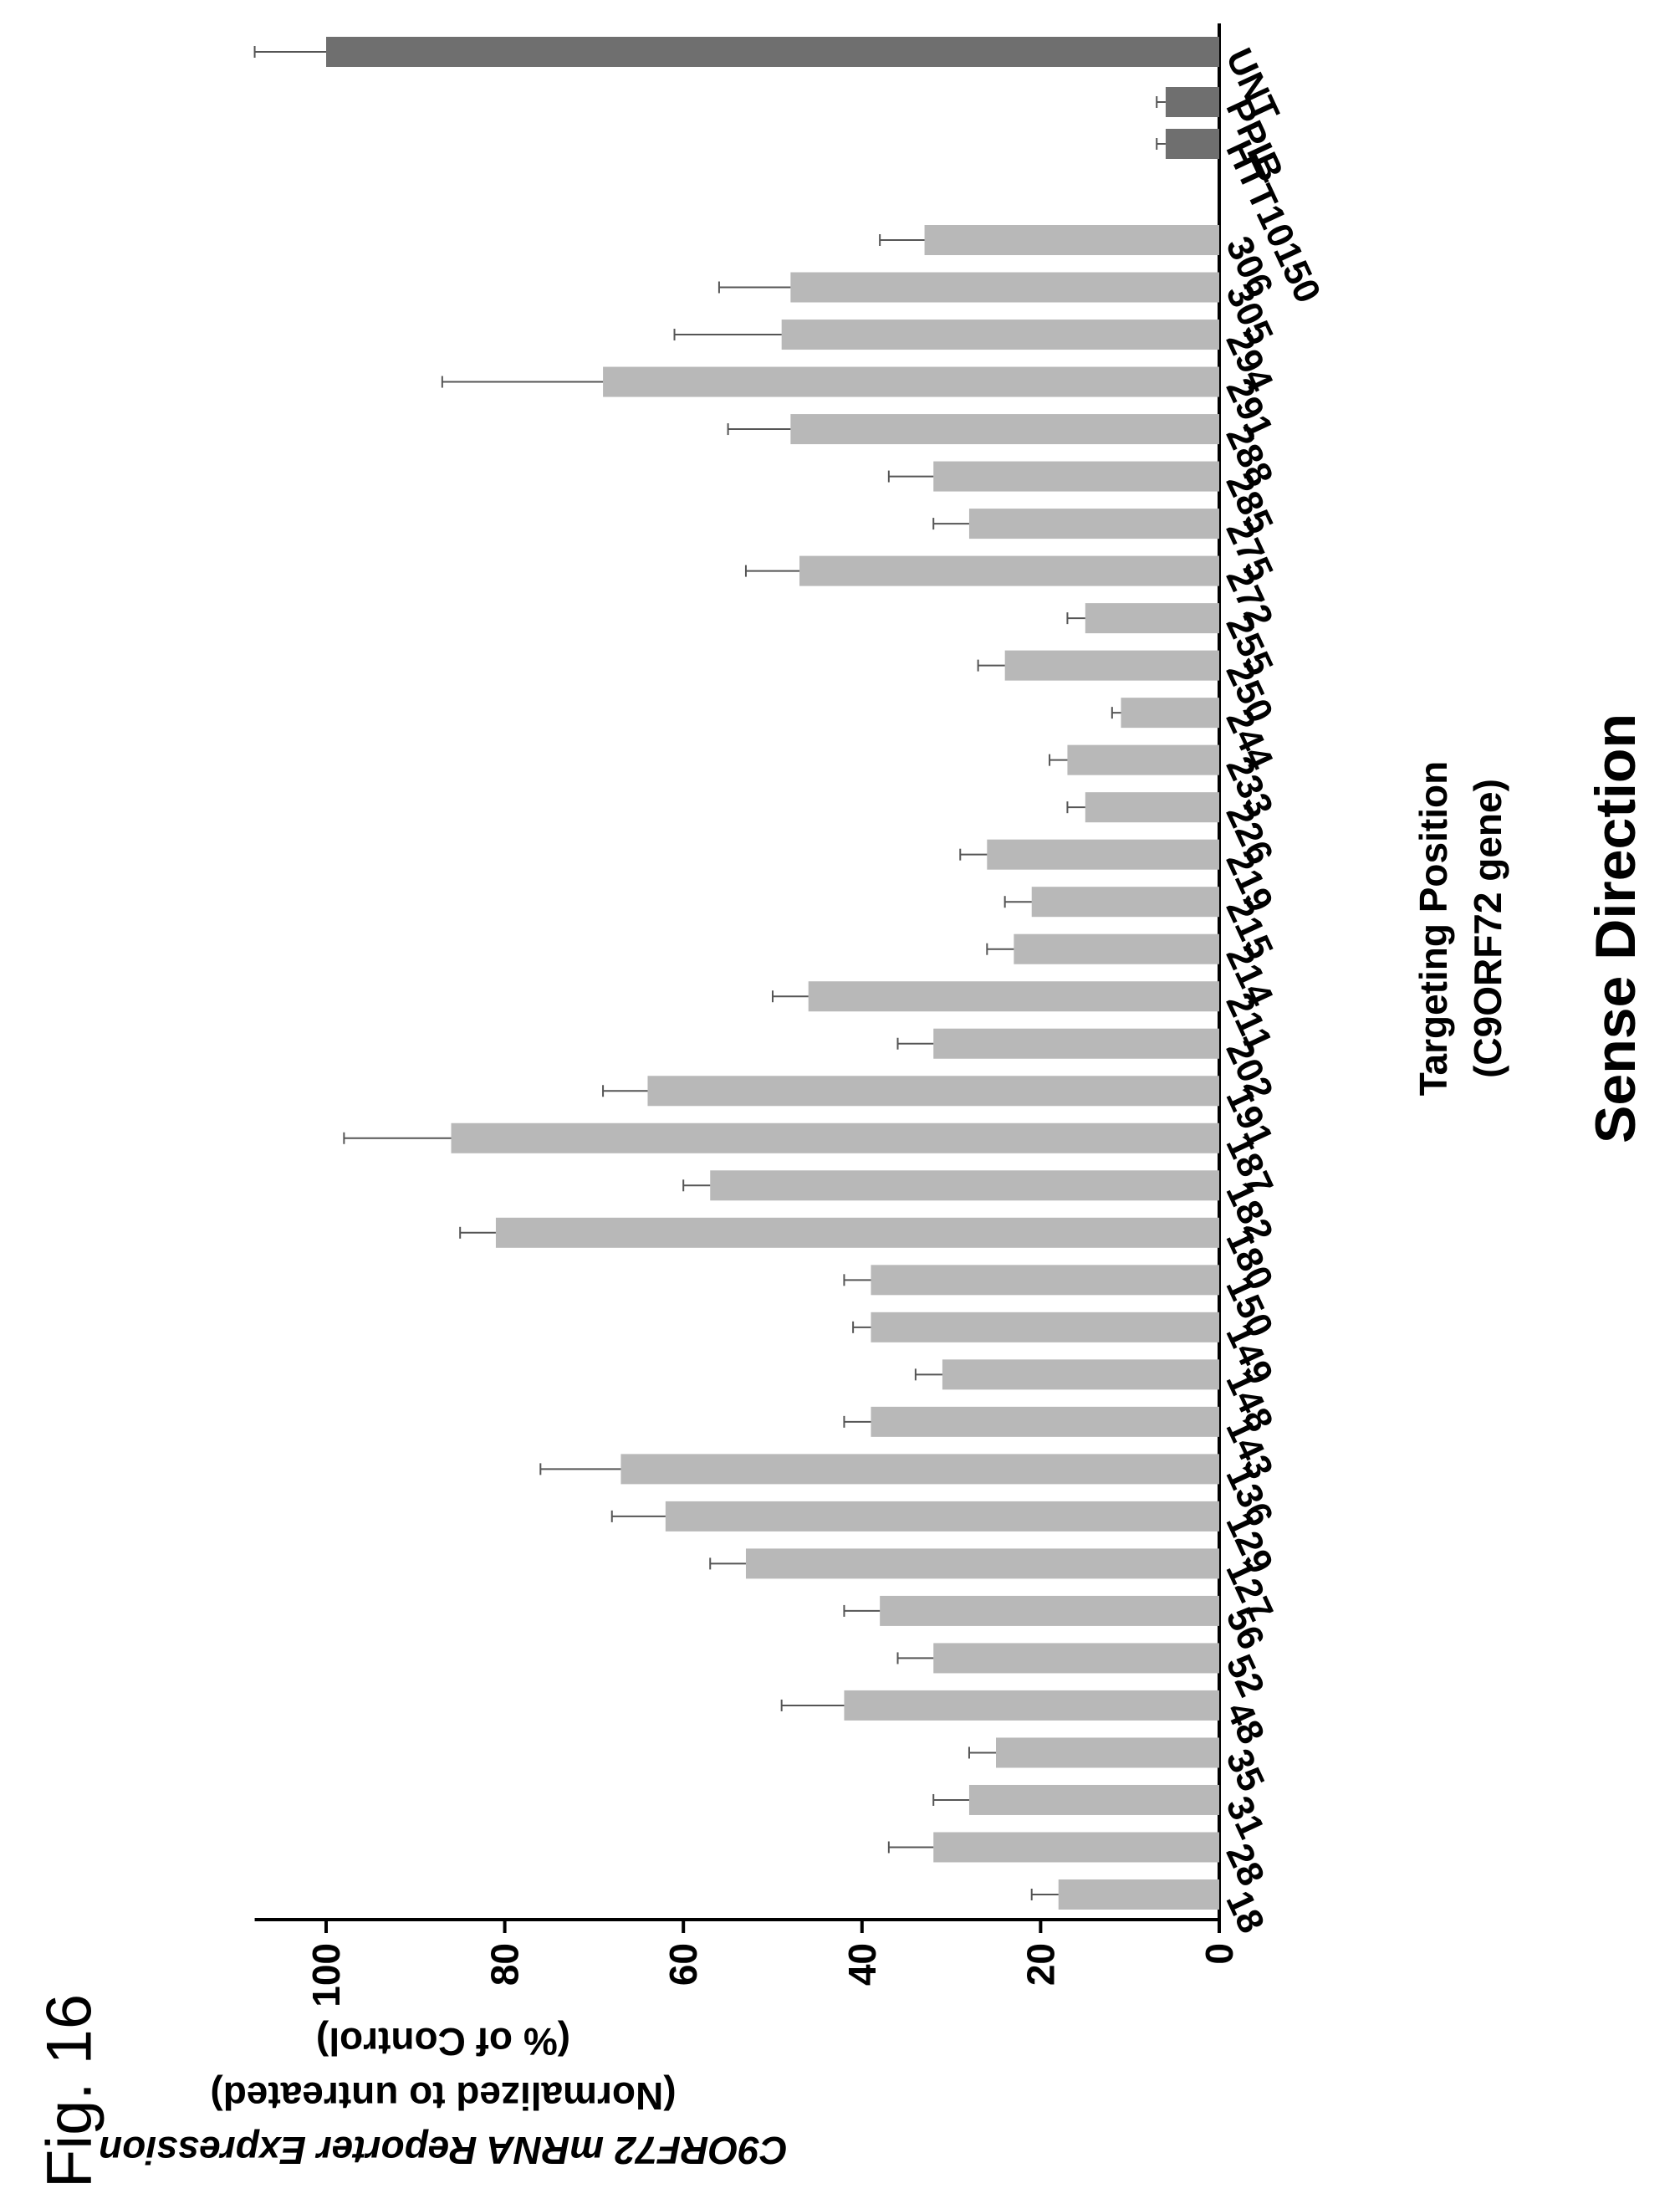 The width and height of the screenshot is (1680, 2204). I want to click on y-axis-title-line-2: (Normalized to untreated), so click(443, 2096).